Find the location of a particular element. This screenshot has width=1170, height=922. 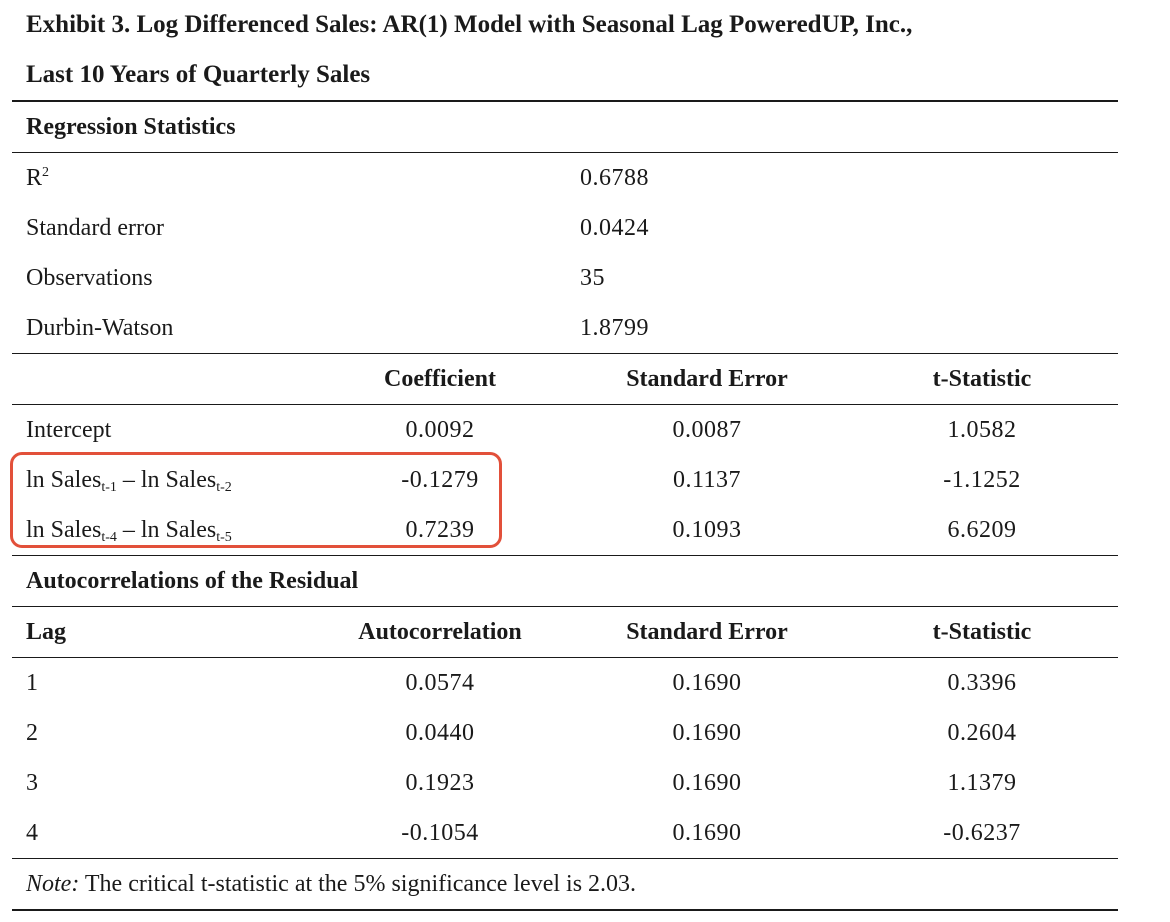

coefficient-value: -0.1279 is located at coordinates (440, 480).